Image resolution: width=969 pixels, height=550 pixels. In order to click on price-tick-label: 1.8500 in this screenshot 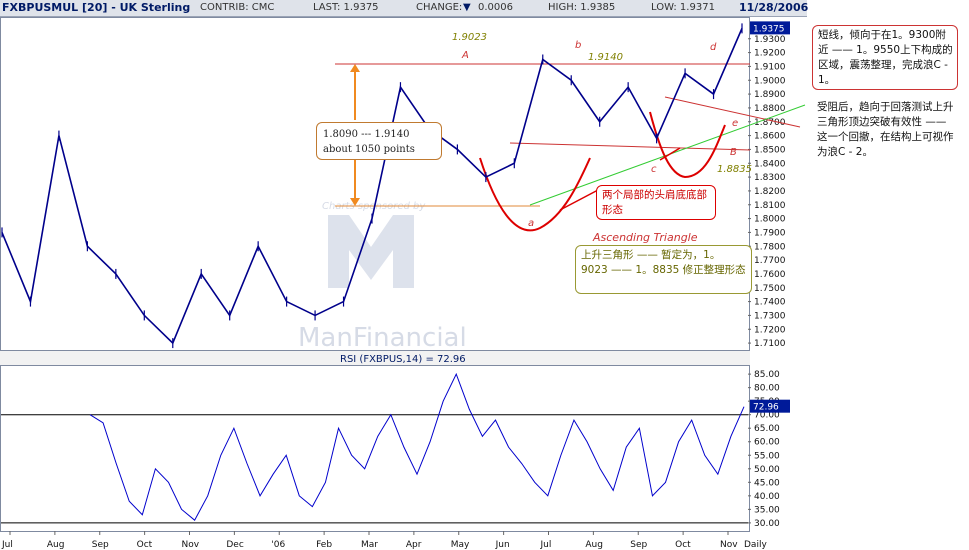, I will do `click(770, 150)`.